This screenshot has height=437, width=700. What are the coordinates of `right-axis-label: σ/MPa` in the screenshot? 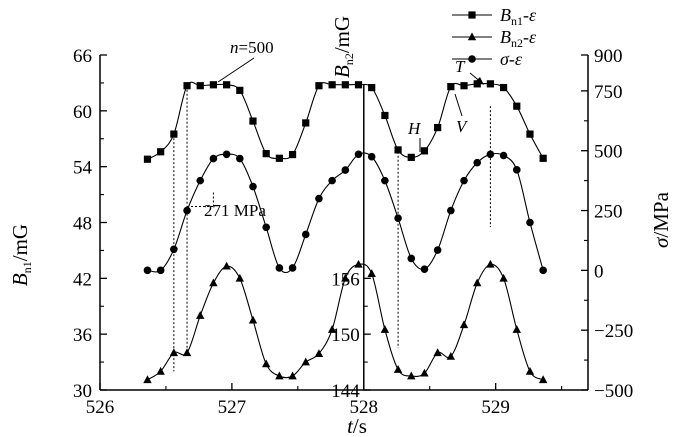 It's located at (661, 219).